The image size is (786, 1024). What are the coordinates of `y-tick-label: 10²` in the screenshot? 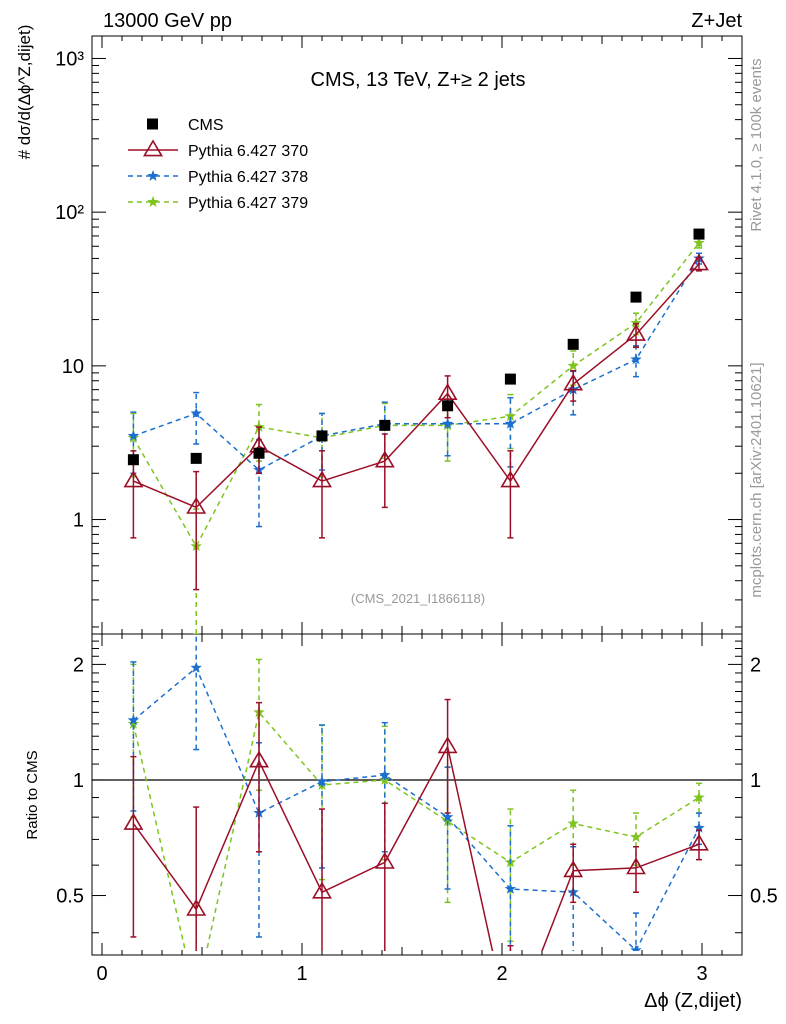 It's located at (69, 213).